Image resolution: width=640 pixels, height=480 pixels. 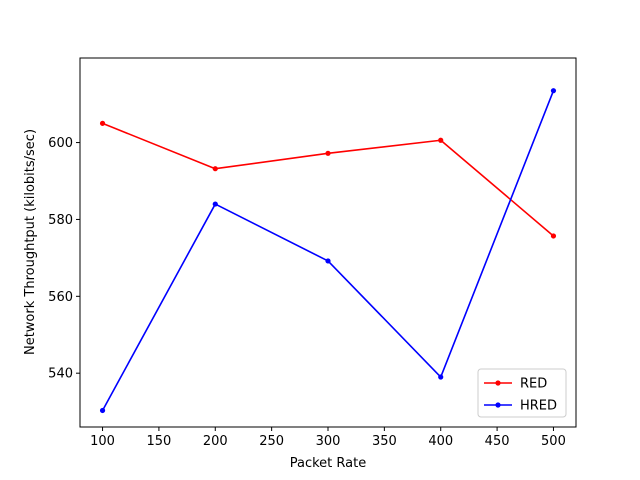 I want to click on x-tick-label: 250, so click(x=271, y=441).